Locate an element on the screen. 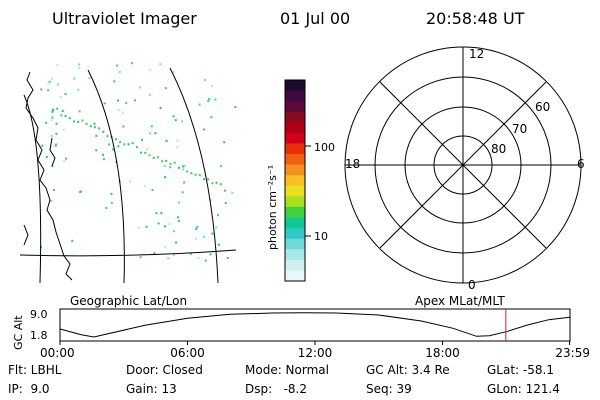 This screenshot has height=400, width=600. altitude-tick-label: 9.0 is located at coordinates (39, 314).